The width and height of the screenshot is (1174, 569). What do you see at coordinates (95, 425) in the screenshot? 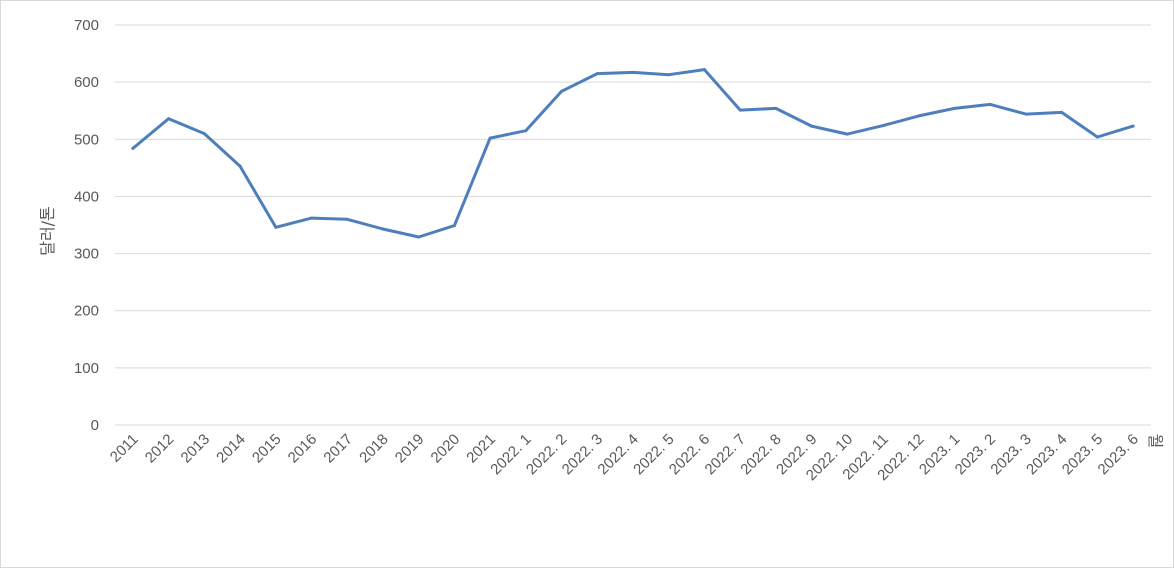
I see `y-tick-label-0: 0` at bounding box center [95, 425].